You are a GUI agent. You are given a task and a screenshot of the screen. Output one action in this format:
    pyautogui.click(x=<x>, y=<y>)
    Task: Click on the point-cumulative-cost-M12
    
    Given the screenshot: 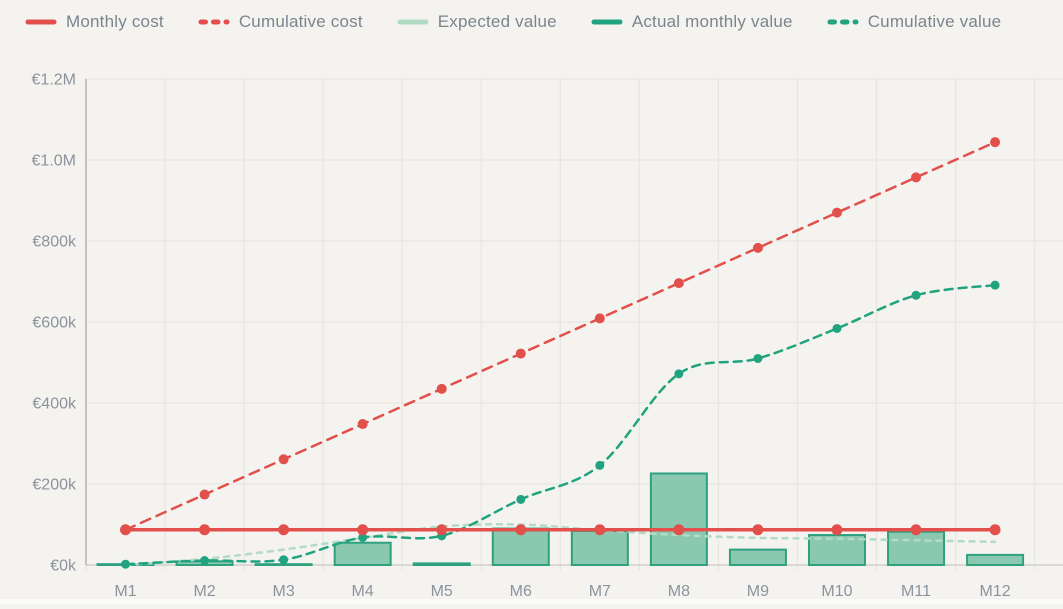 What is the action you would take?
    pyautogui.click(x=995, y=142)
    